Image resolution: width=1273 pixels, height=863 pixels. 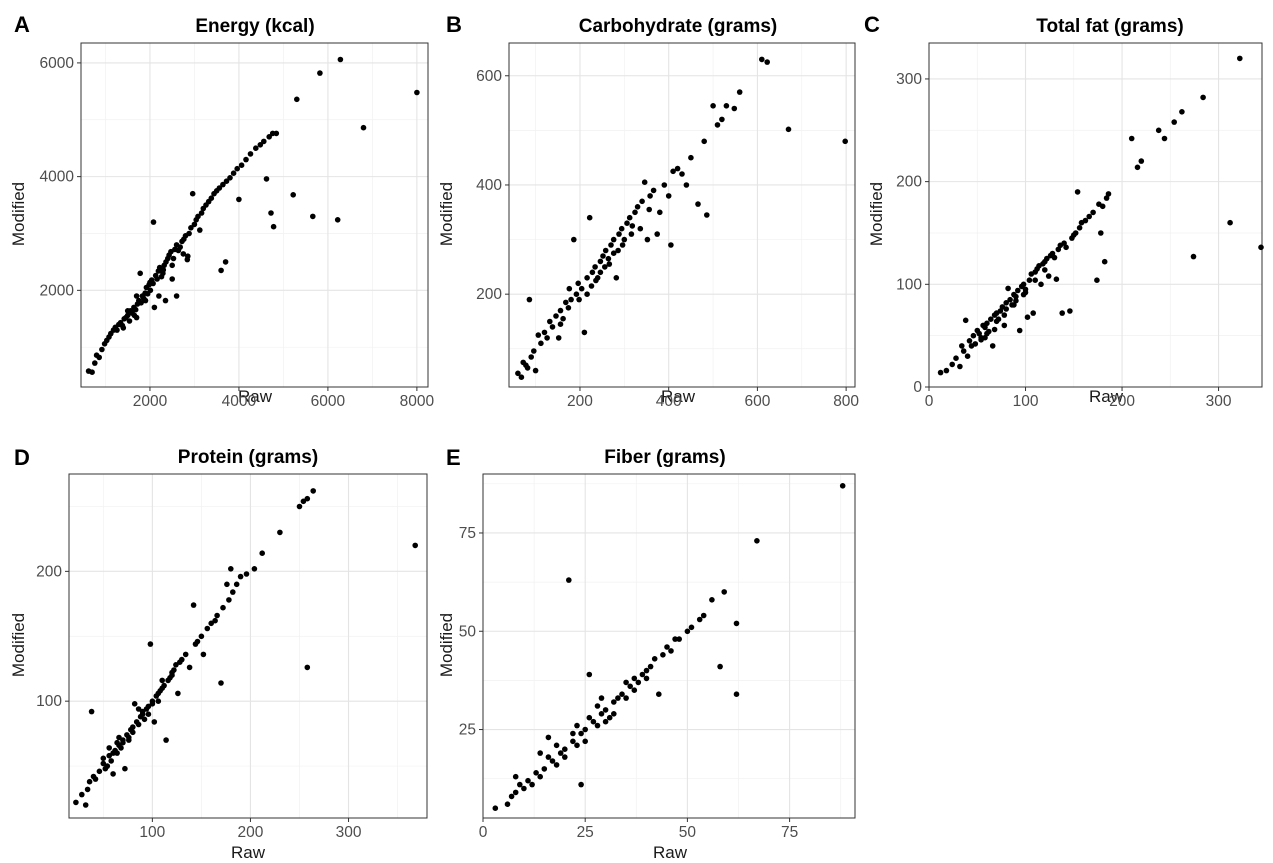 I want to click on x-tick-label: 50, so click(x=688, y=832).